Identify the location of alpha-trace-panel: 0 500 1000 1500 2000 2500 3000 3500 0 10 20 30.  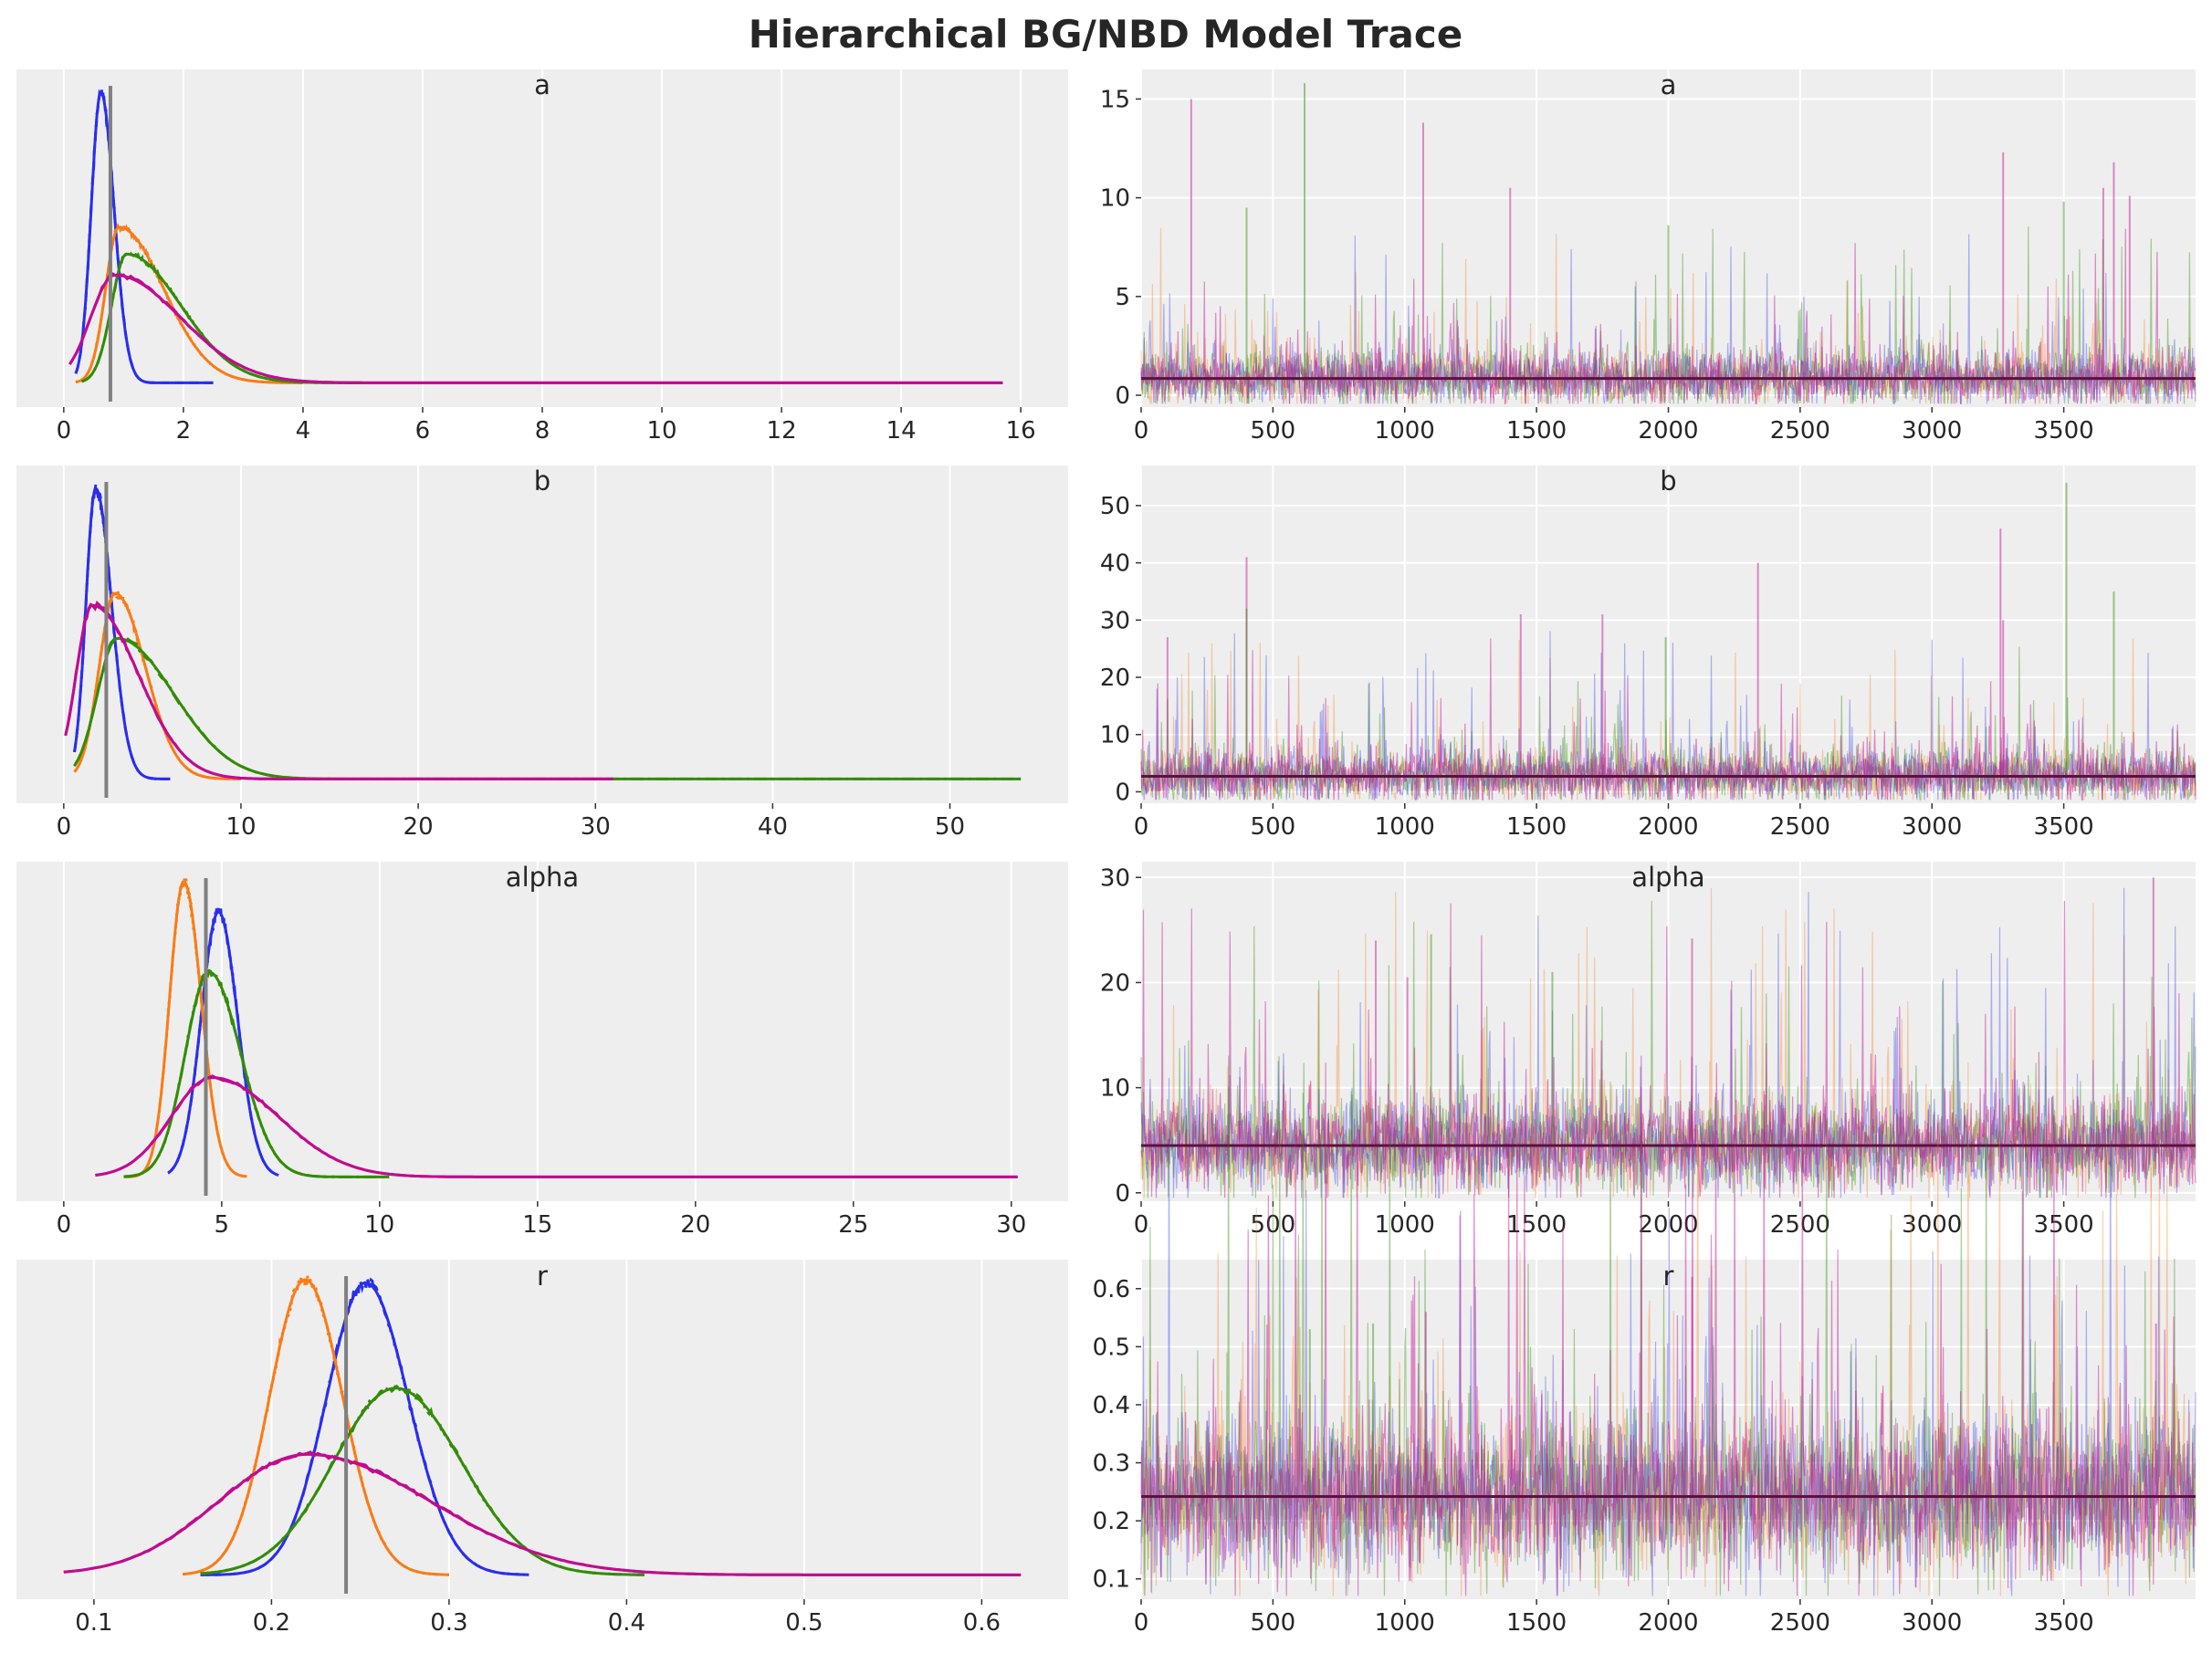
(1648, 1050).